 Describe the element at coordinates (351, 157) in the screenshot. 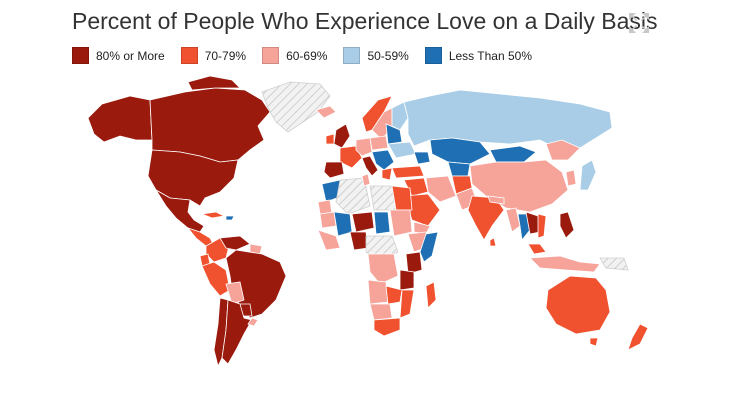

I see `country-france` at that location.